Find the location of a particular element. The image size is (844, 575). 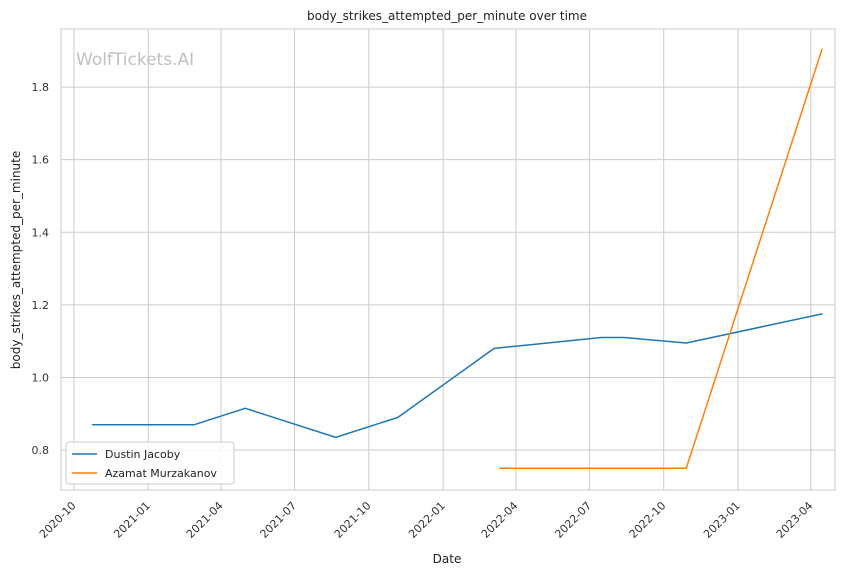

legend-label: Dustin Jacoby is located at coordinates (143, 454).